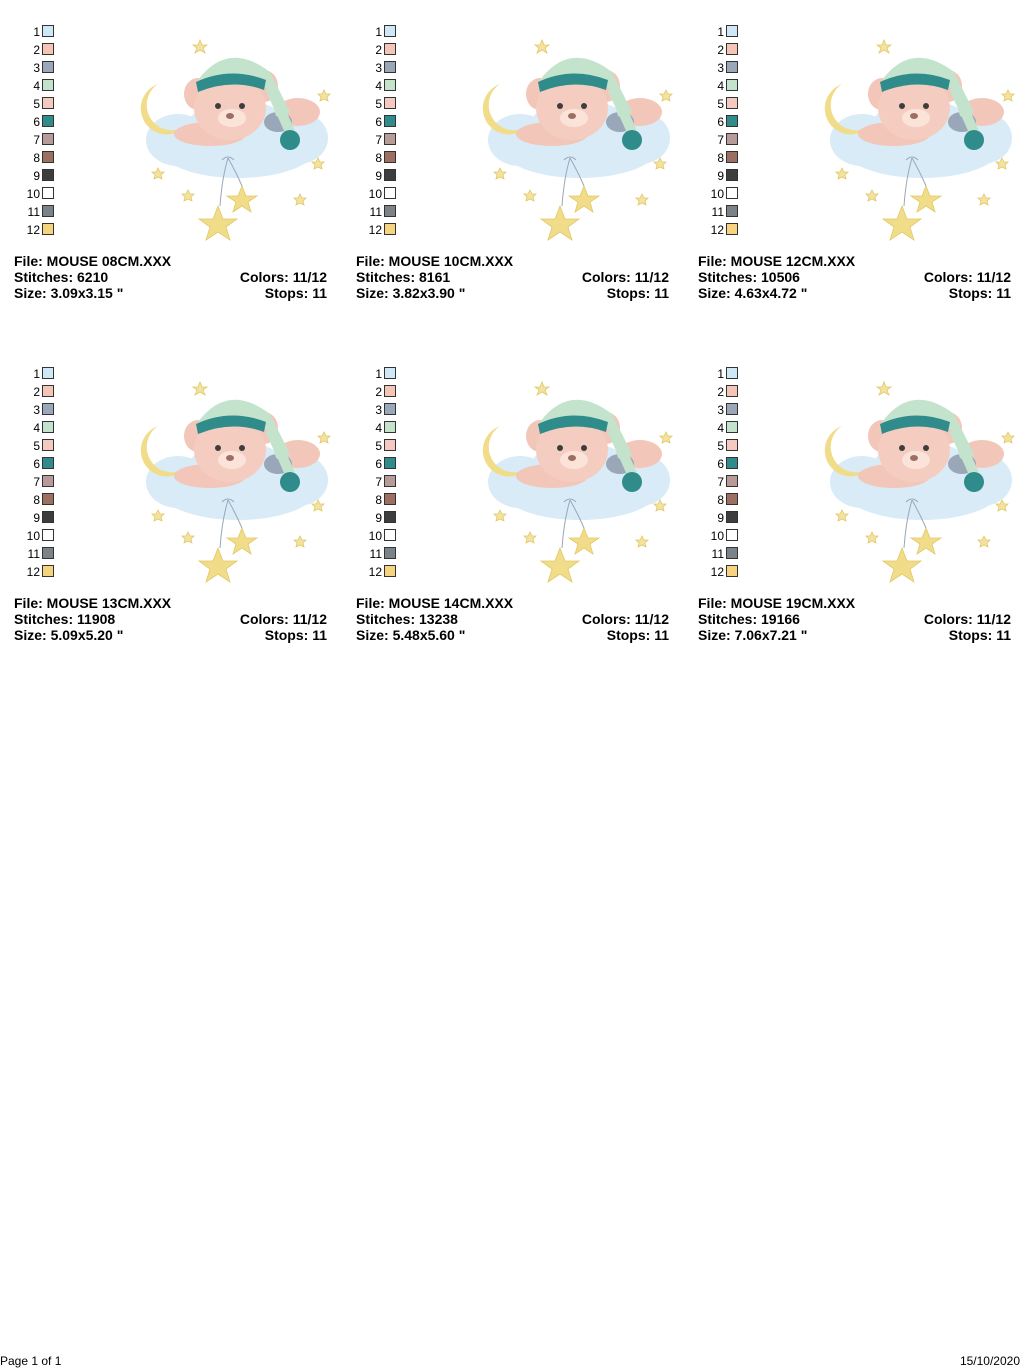 Image resolution: width=1024 pixels, height=1370 pixels. What do you see at coordinates (718, 429) in the screenshot?
I see `color-swatch-row: 4` at bounding box center [718, 429].